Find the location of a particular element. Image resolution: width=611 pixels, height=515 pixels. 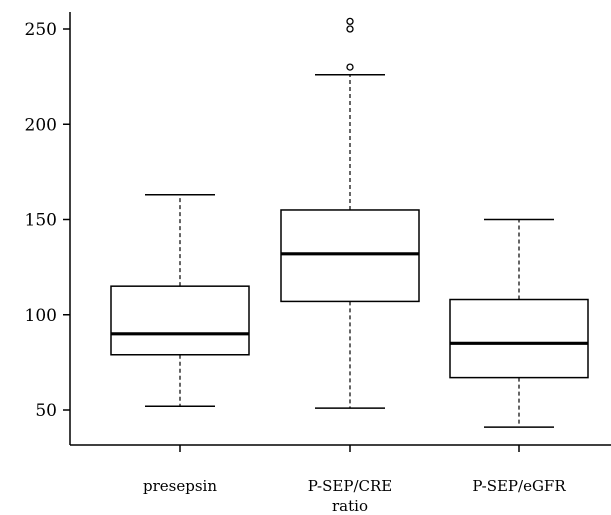

y-tick-label: 250 is located at coordinates (41, 30).